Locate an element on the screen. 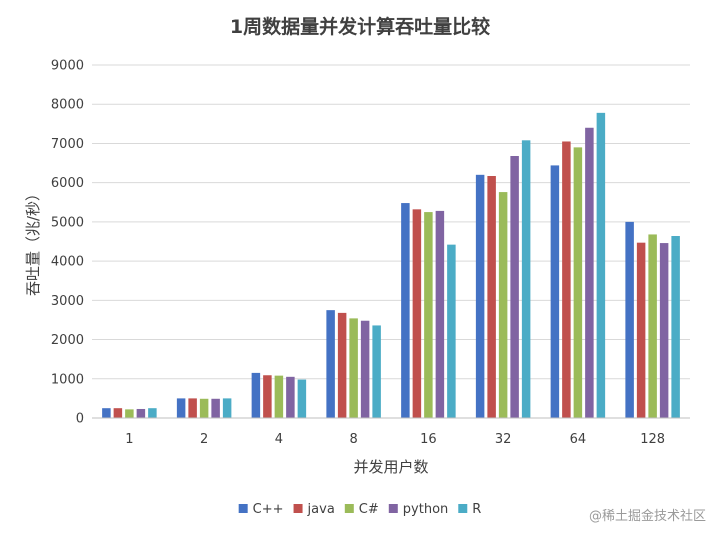 The width and height of the screenshot is (720, 540). legend-label: C# is located at coordinates (369, 509).